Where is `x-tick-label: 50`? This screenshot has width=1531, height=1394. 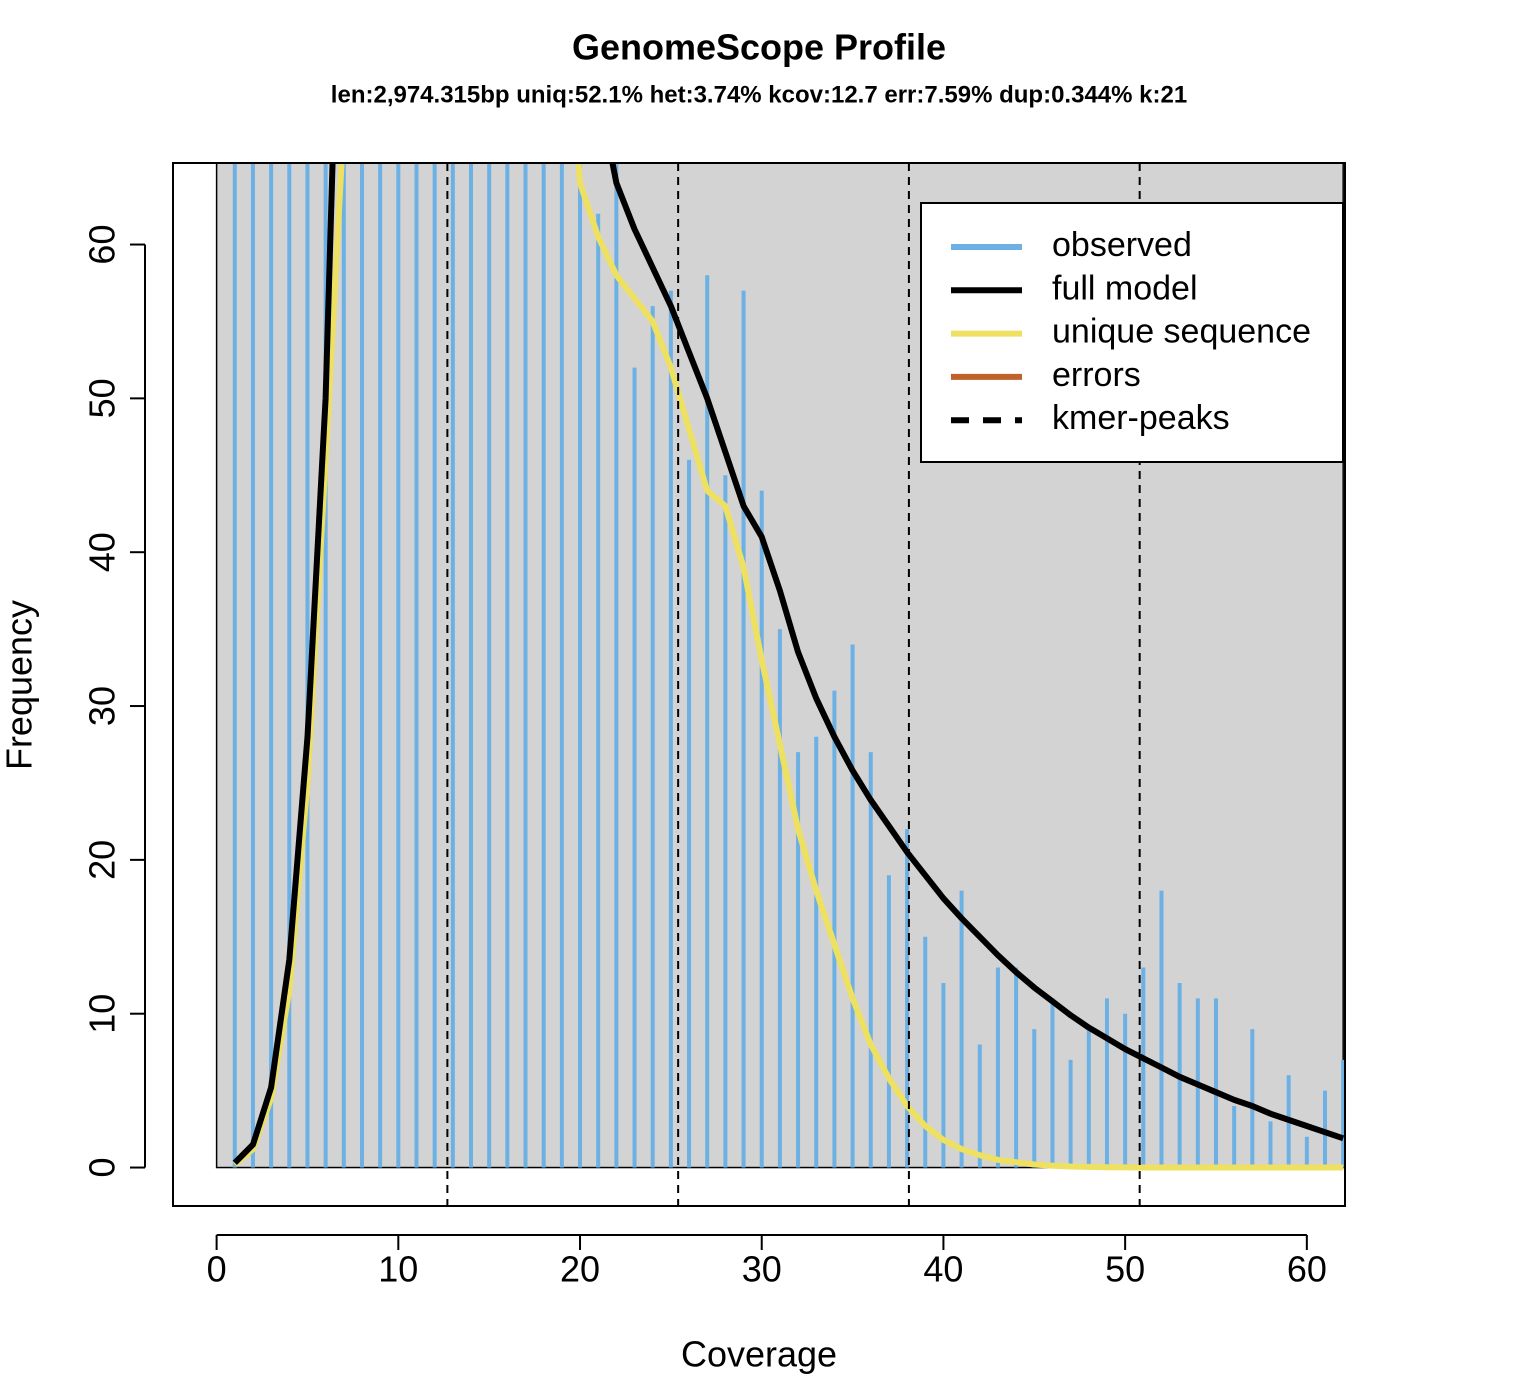
x-tick-label: 50 is located at coordinates (1125, 1269).